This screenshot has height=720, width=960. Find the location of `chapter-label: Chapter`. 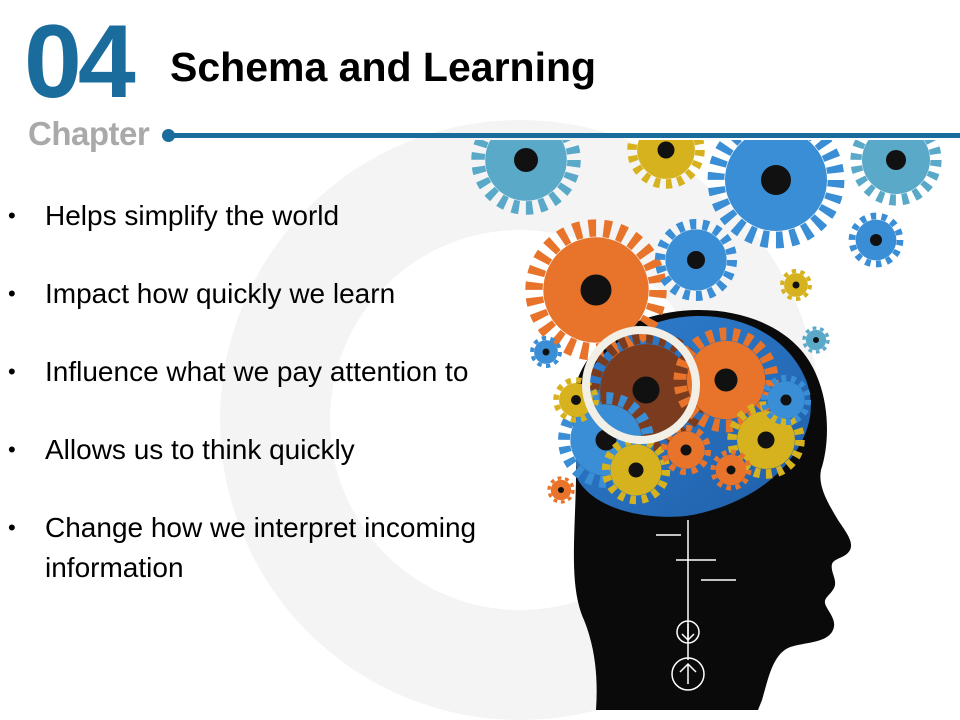

chapter-label: Chapter is located at coordinates (89, 133).